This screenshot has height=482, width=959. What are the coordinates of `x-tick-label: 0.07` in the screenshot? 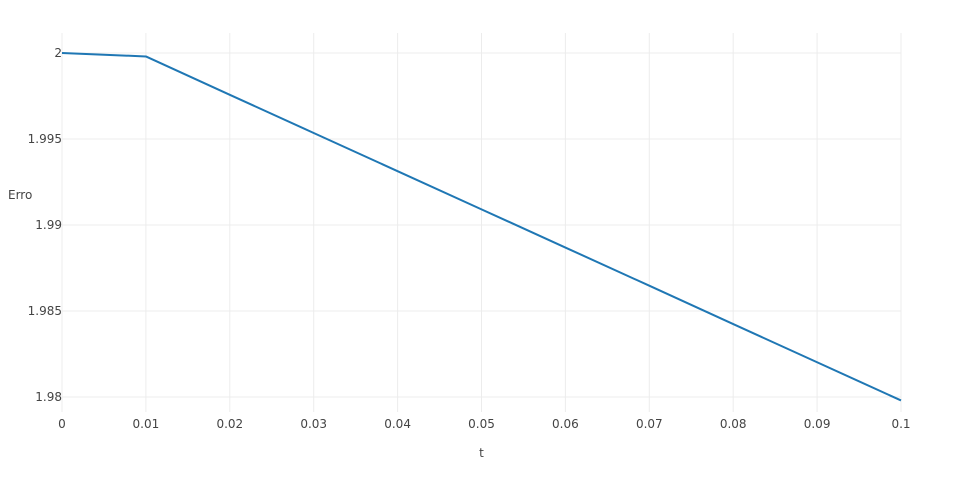 It's located at (649, 424).